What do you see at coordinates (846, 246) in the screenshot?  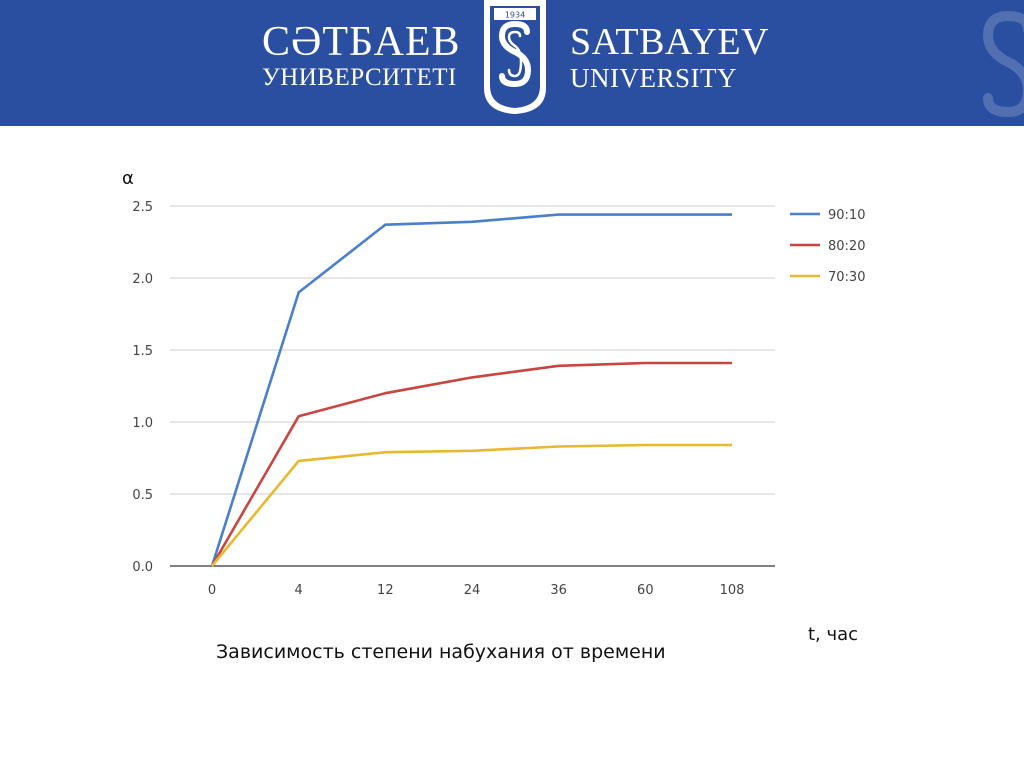 I see `legend-label: 80:20` at bounding box center [846, 246].